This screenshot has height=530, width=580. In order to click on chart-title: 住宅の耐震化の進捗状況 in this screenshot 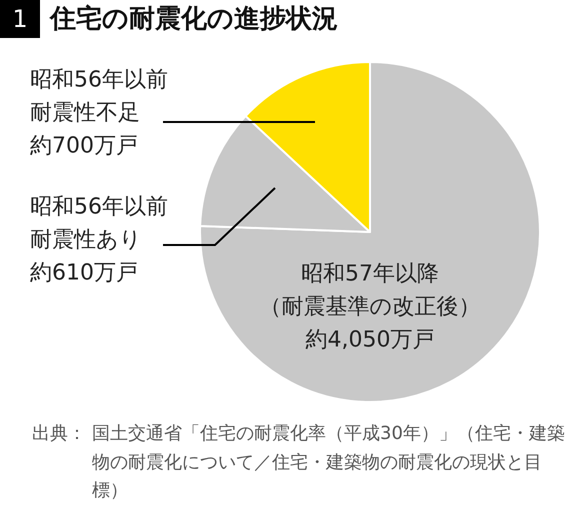, I will do `click(194, 19)`.